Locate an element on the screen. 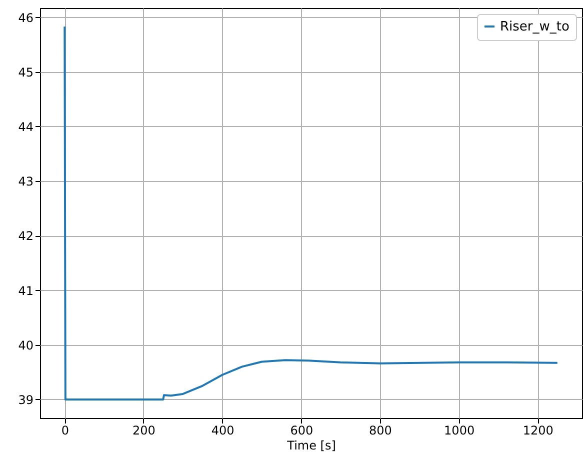 The height and width of the screenshot is (468, 583). y-tick-label: 45 is located at coordinates (26, 72).